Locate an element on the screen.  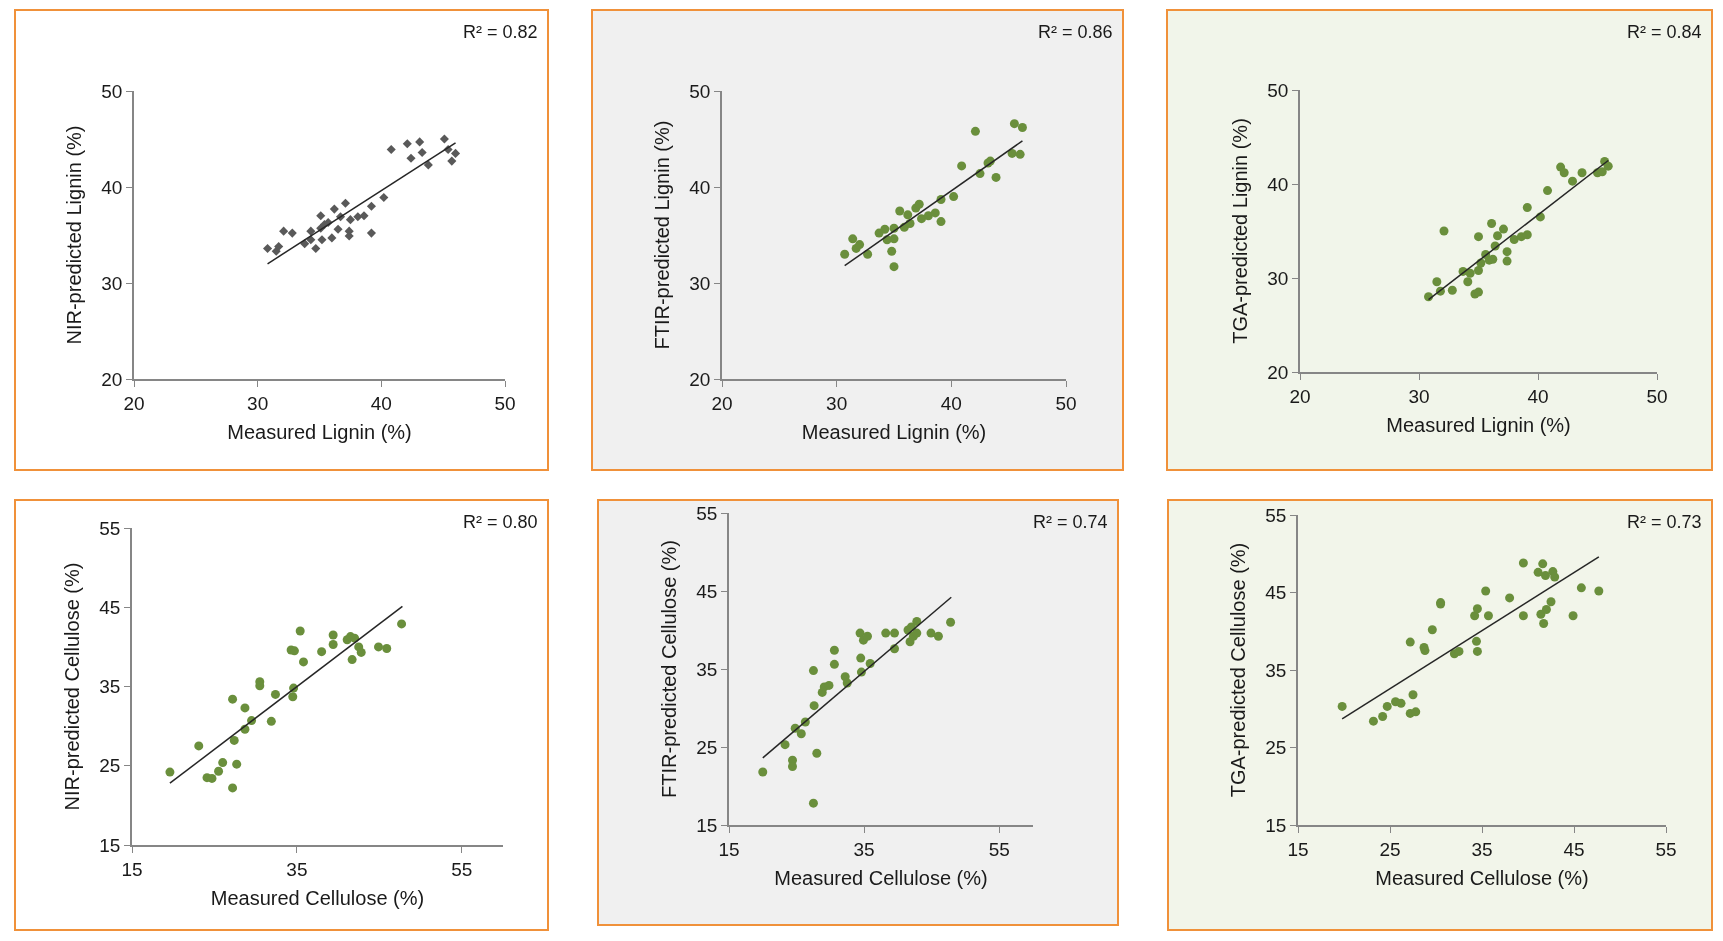
annotation: R² = 0.80 is located at coordinates (500, 522).